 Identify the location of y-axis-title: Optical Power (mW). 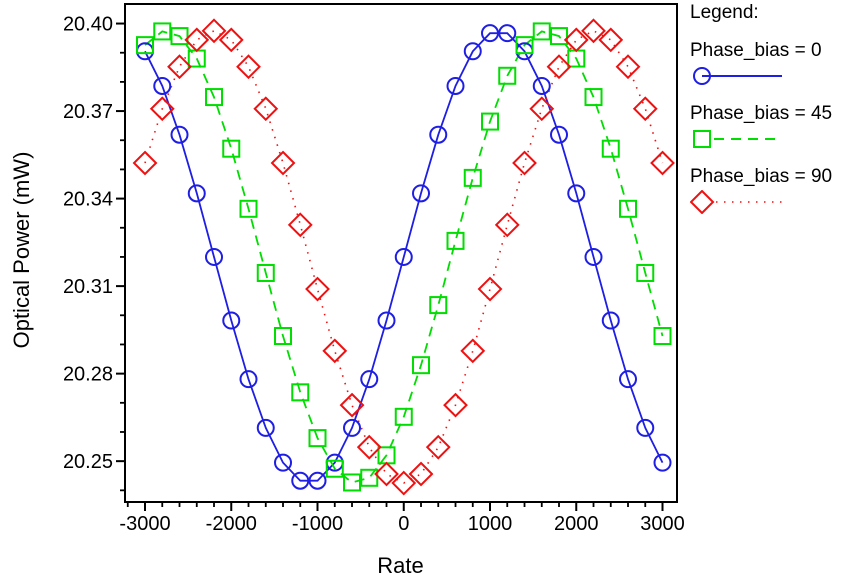
(21, 250).